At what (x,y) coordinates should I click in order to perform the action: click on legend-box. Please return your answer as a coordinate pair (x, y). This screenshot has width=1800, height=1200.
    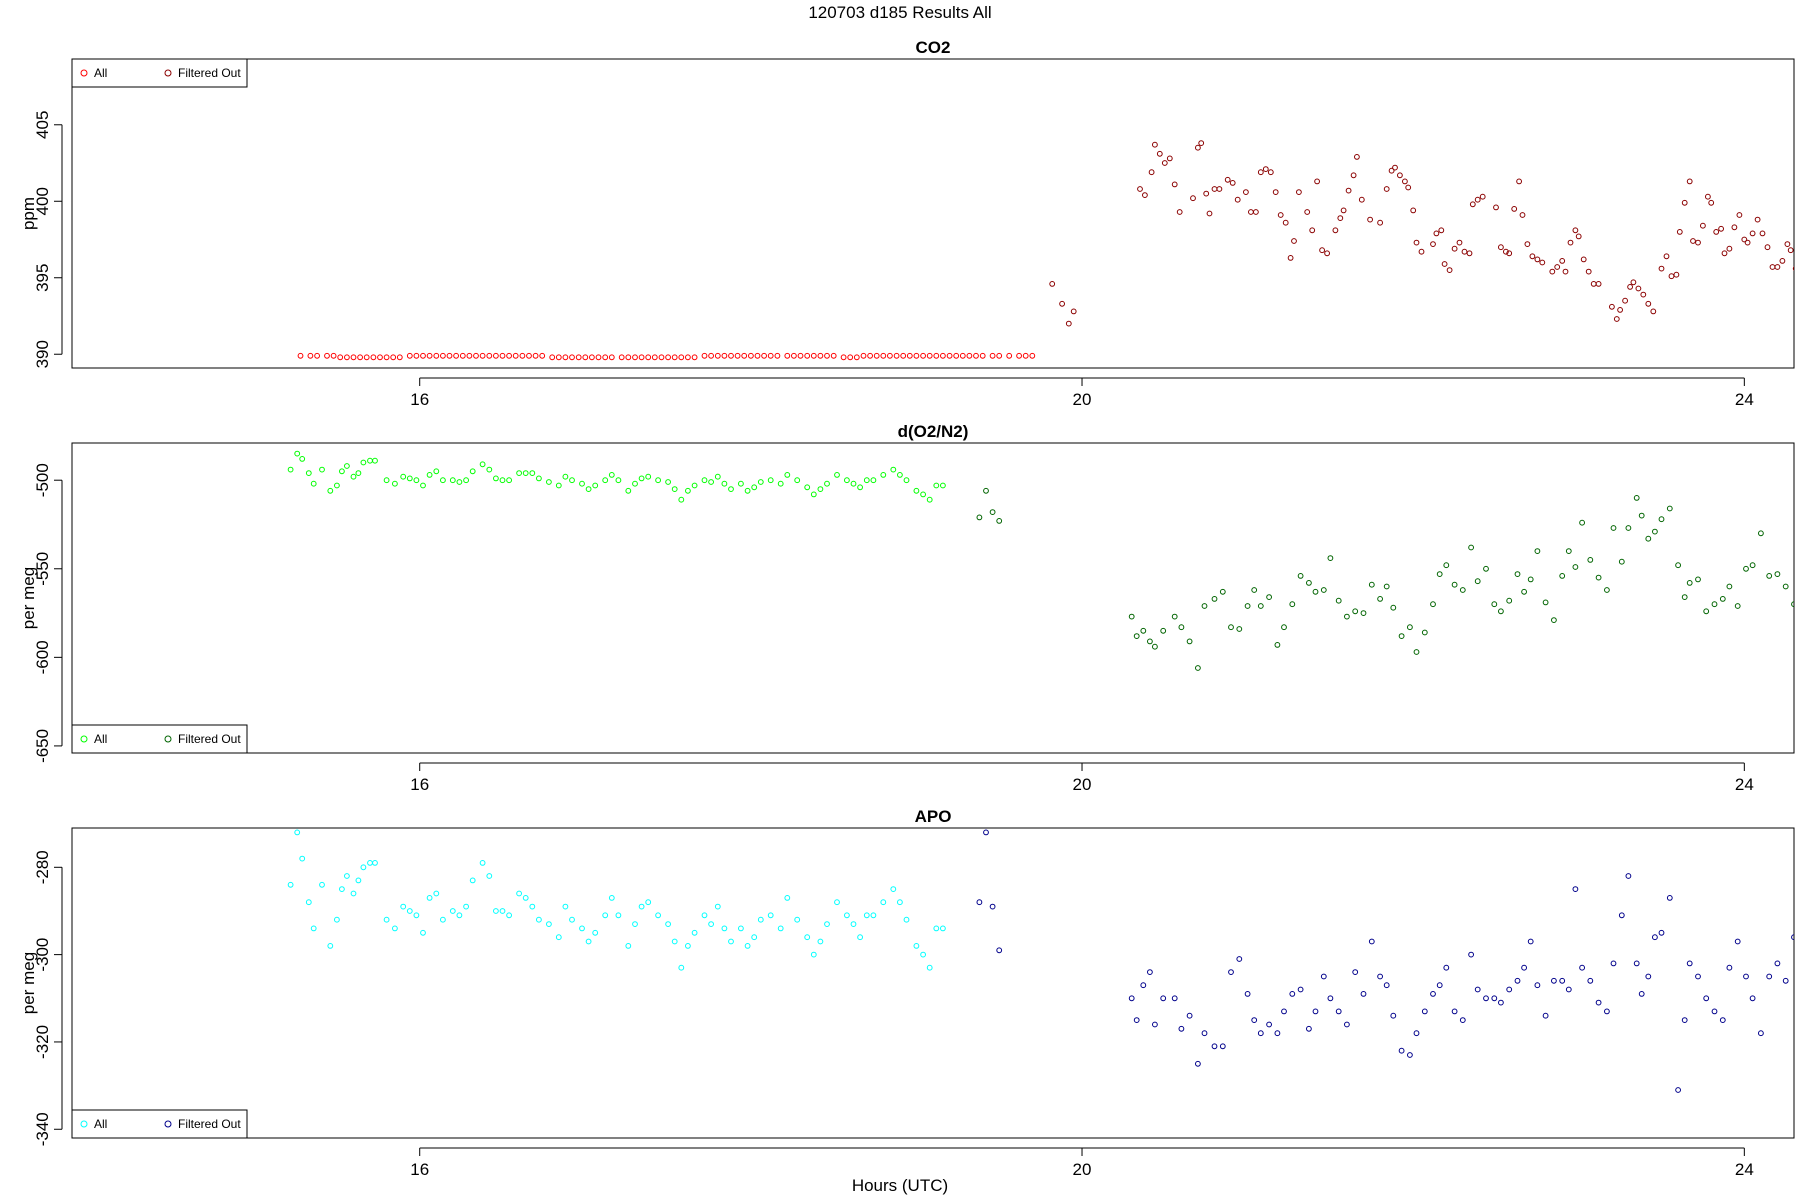
    Looking at the image, I should click on (159, 1124).